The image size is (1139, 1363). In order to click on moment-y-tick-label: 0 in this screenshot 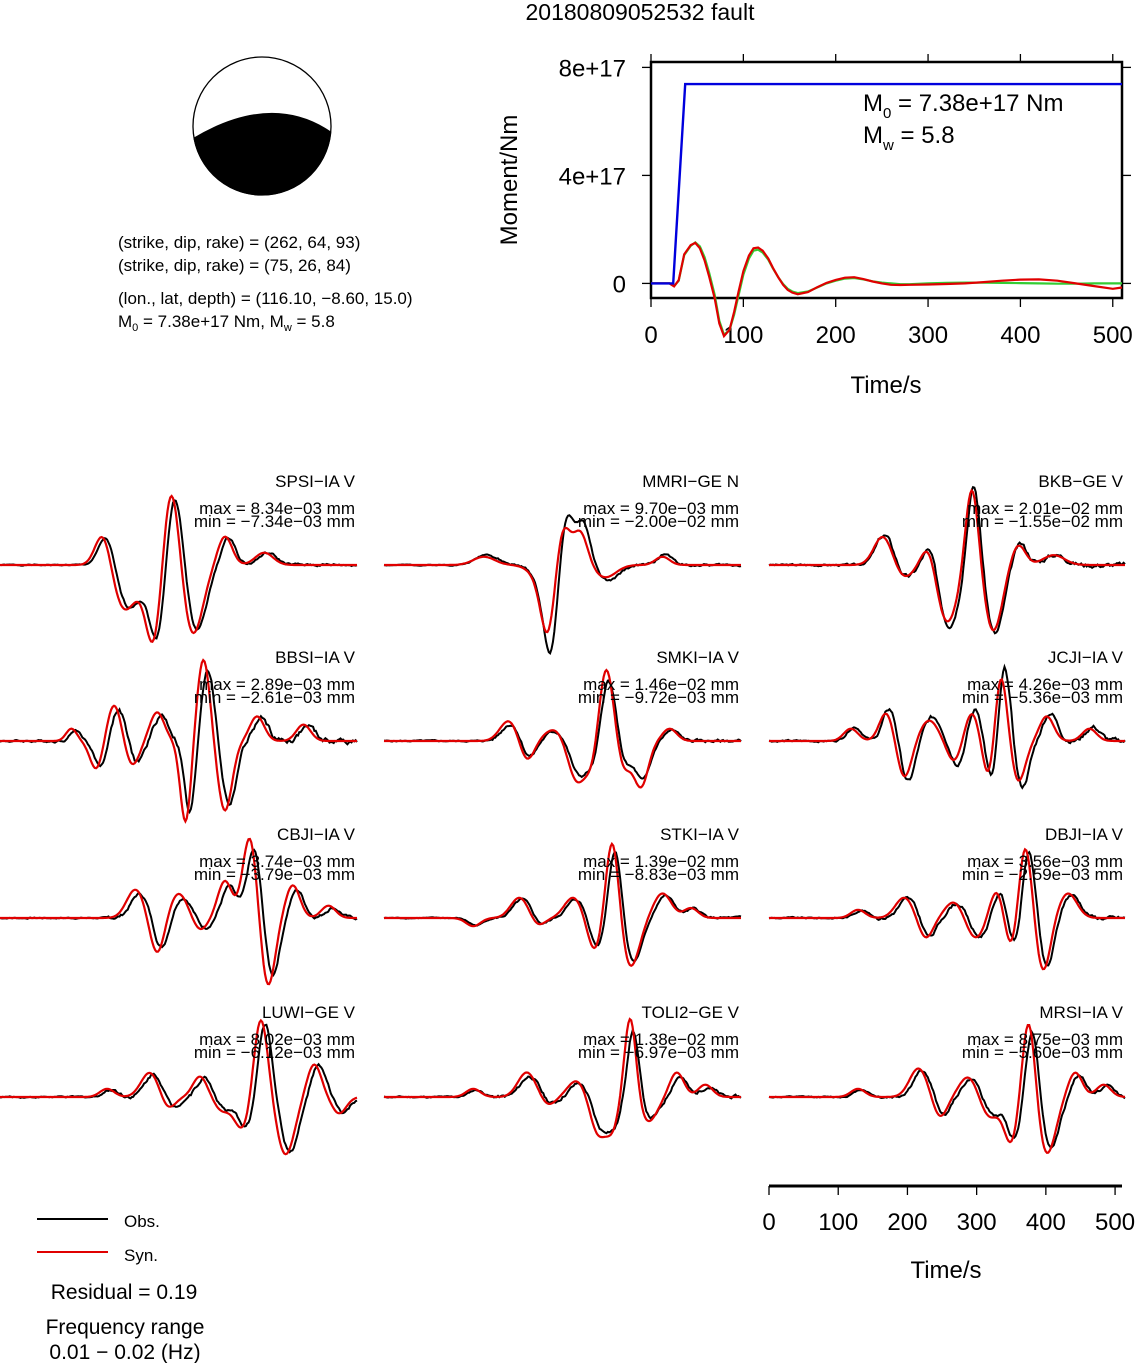, I will do `click(619, 284)`.